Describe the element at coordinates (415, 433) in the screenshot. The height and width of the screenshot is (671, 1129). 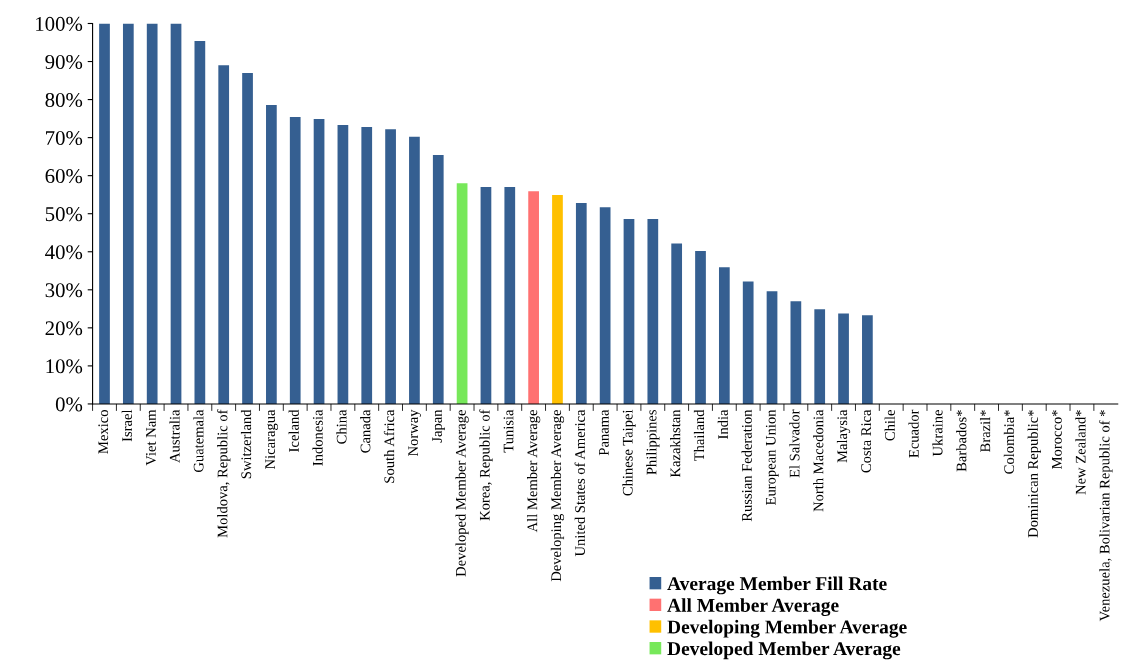
I see `x-tick-label: Norway` at that location.